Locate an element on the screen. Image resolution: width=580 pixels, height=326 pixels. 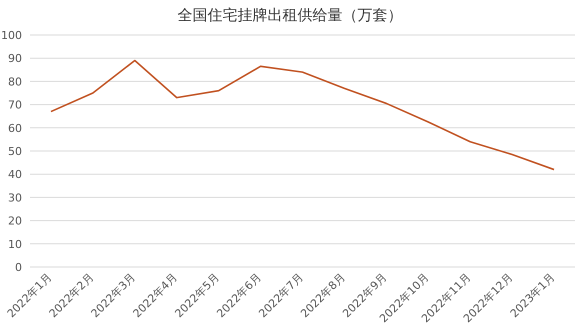
y-tick-label: 50 is located at coordinates (15, 151).